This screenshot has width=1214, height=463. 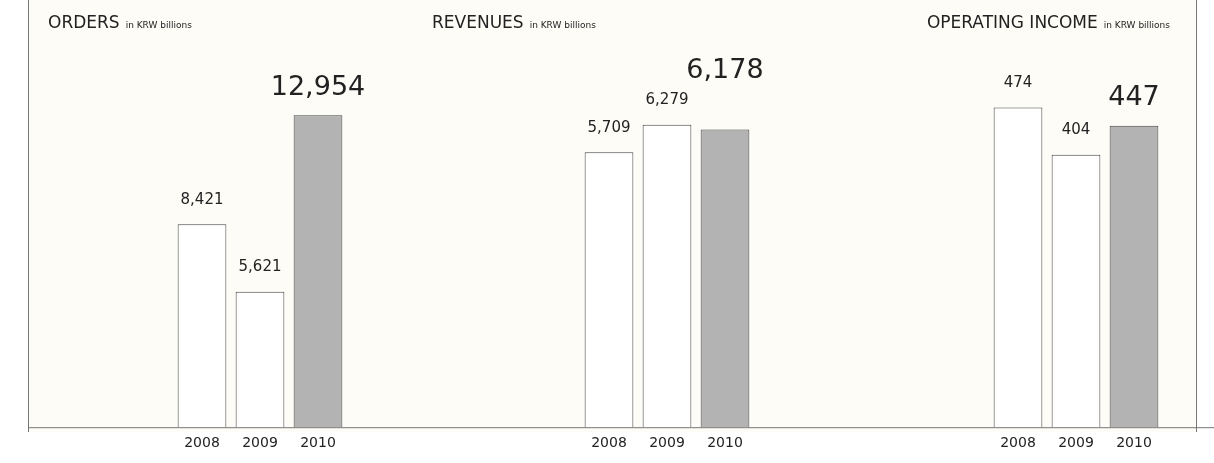 I want to click on data-label: 6,279, so click(x=667, y=99).